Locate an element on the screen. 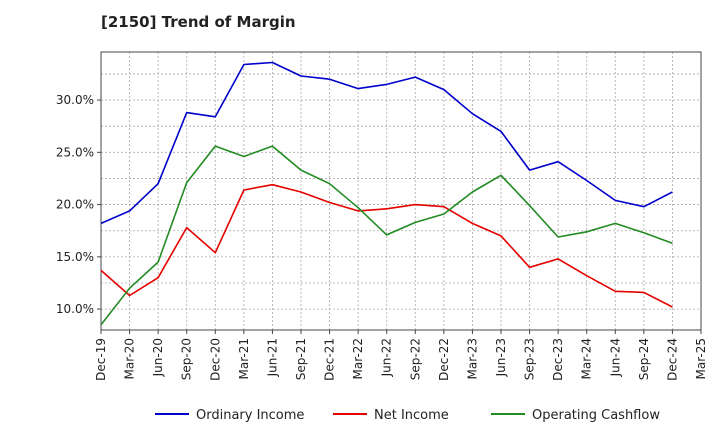 The width and height of the screenshot is (720, 440). x-tick-label: Dec-23 is located at coordinates (558, 359).